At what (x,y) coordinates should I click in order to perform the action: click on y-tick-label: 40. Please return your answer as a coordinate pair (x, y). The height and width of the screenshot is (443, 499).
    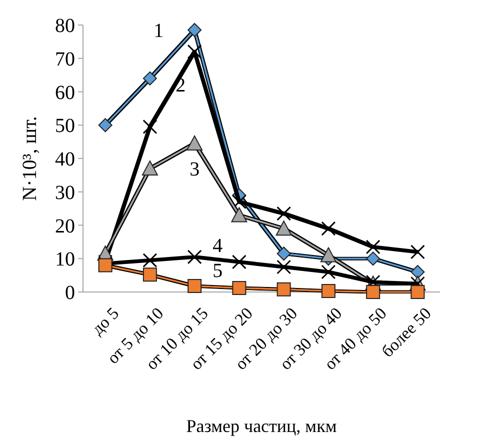
    Looking at the image, I should click on (65, 159).